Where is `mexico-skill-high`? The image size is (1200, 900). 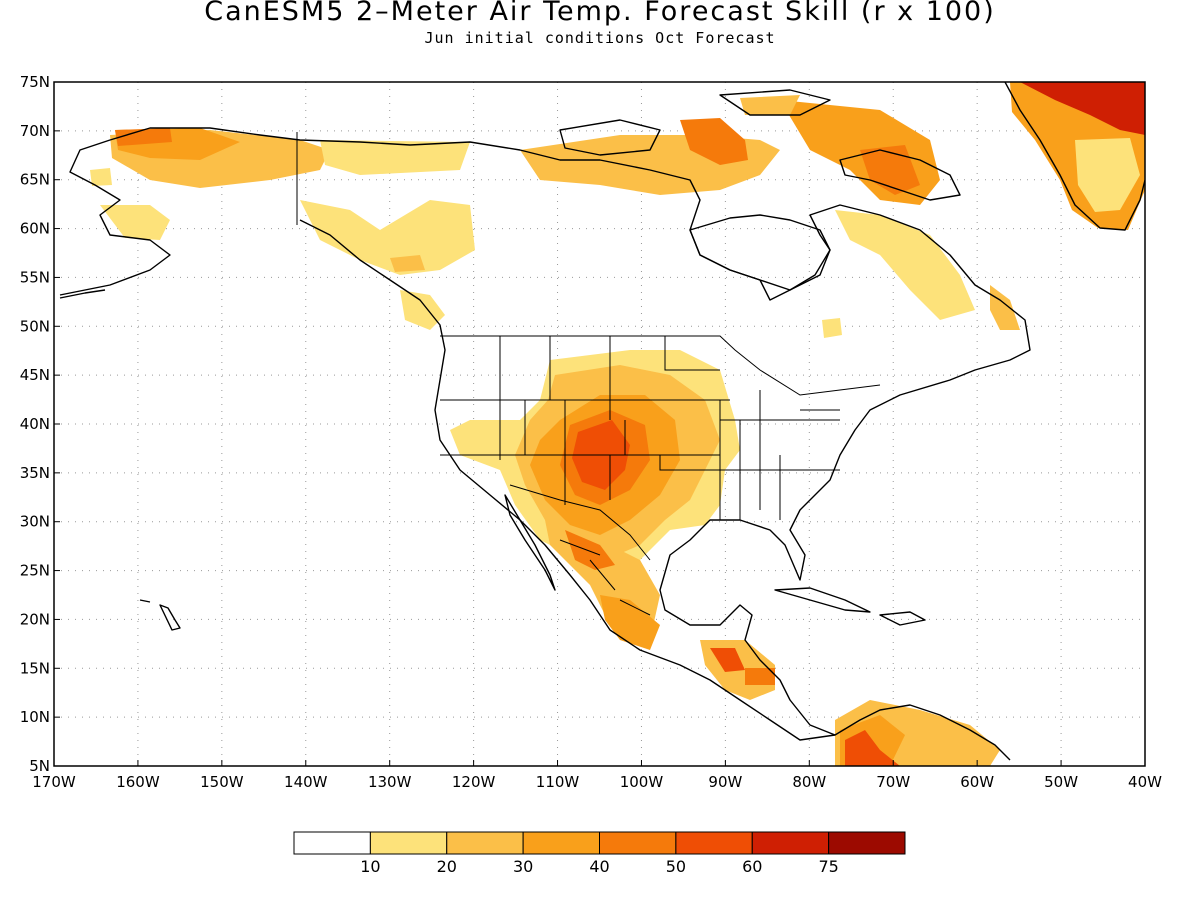
mexico-skill-high is located at coordinates (590, 550).